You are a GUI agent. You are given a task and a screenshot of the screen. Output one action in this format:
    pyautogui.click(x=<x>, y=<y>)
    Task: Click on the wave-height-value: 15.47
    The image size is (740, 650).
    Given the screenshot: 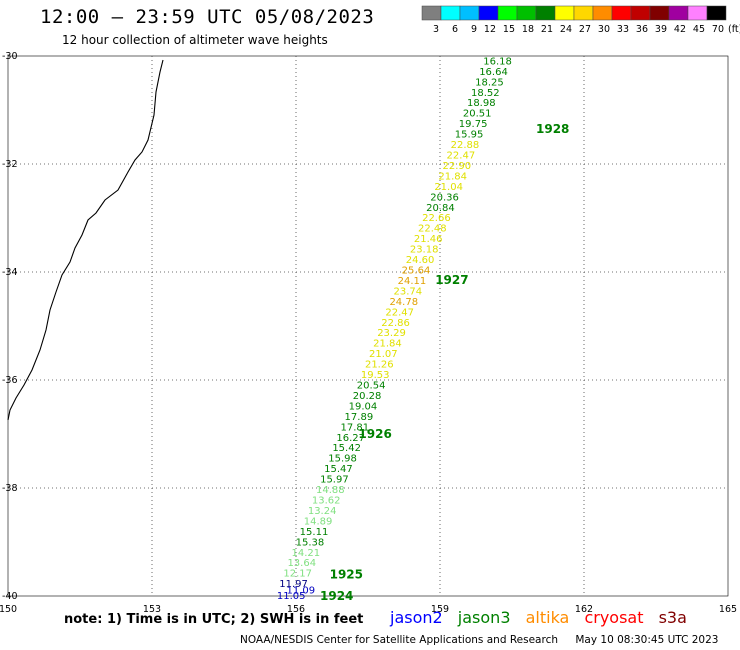 What is the action you would take?
    pyautogui.click(x=338, y=469)
    